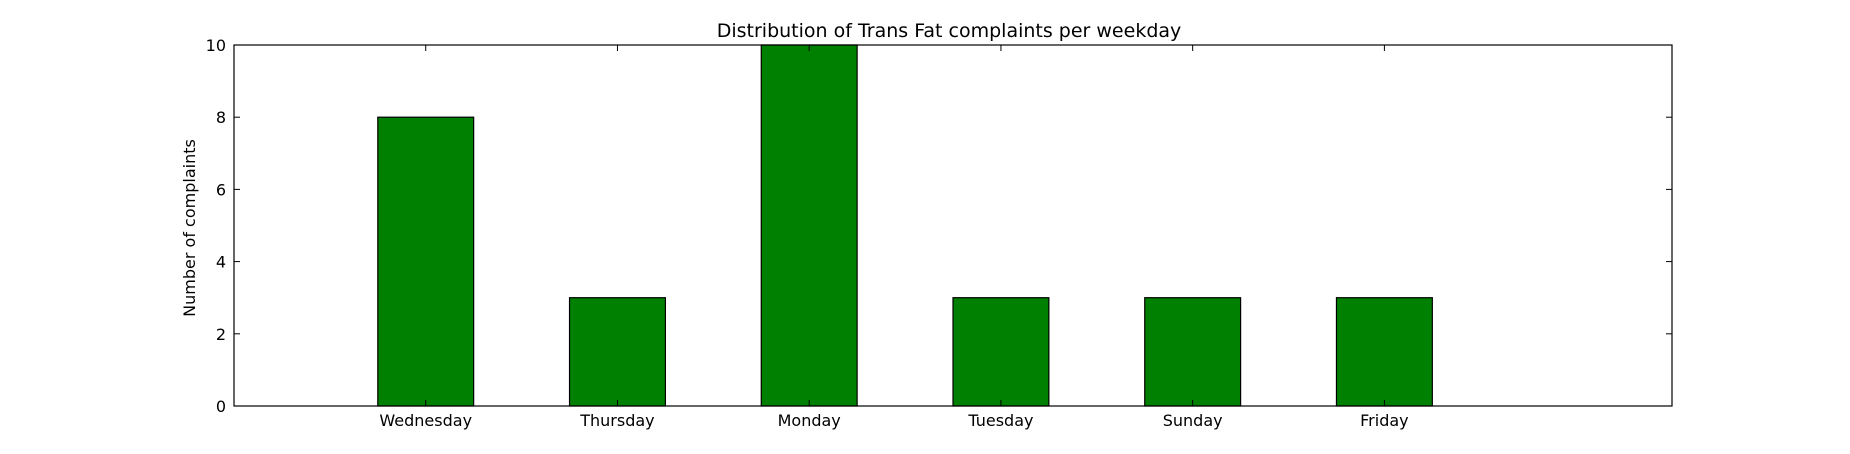 The image size is (1850, 454). Describe the element at coordinates (426, 261) in the screenshot. I see `bar-wednesday` at that location.